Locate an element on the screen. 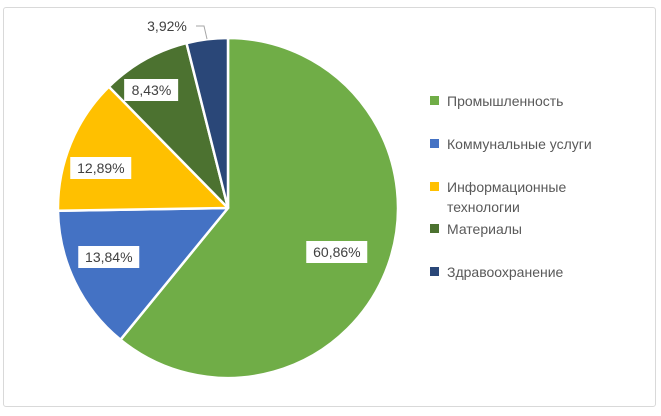  legend-marker-healthcare-icon is located at coordinates (434, 271).